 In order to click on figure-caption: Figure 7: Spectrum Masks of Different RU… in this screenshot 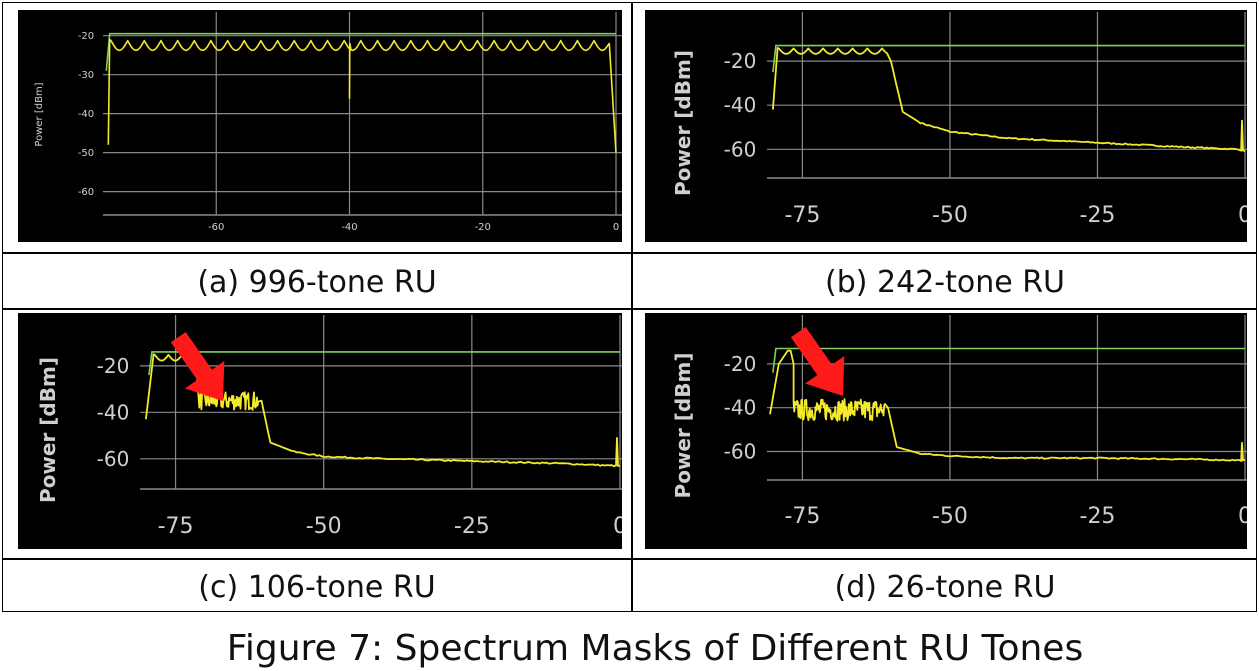, I will do `click(655, 648)`.